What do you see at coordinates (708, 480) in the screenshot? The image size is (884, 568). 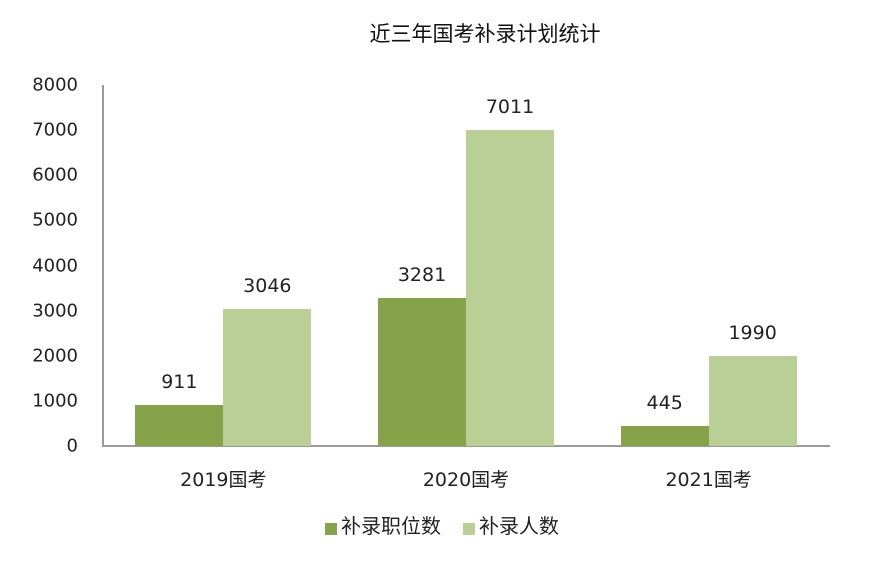 I see `x-tick-label: 2021国考` at bounding box center [708, 480].